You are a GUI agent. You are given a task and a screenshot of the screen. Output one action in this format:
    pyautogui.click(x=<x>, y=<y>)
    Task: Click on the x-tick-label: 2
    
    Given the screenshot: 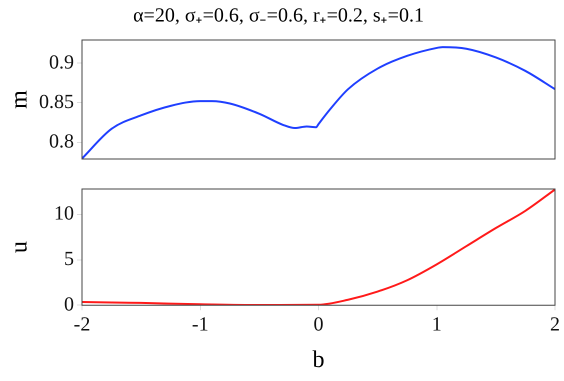 What is the action you would take?
    pyautogui.click(x=555, y=324)
    